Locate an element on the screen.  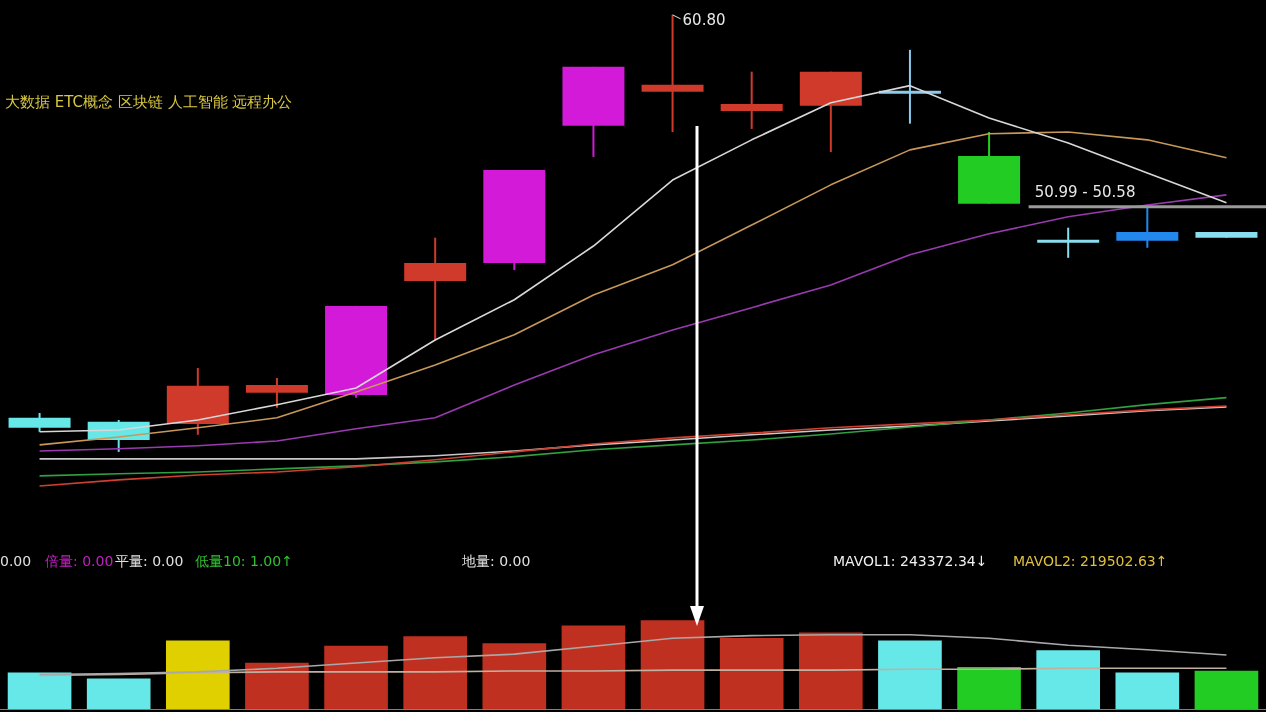
annotation: 50.99 - 50.58 is located at coordinates (1085, 191).